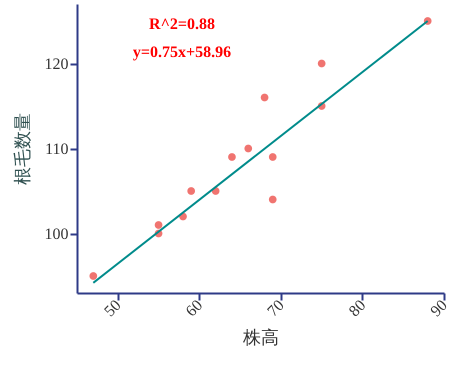 The width and height of the screenshot is (454, 368). Describe the element at coordinates (358, 308) in the screenshot. I see `x-tick-label: 80` at that location.